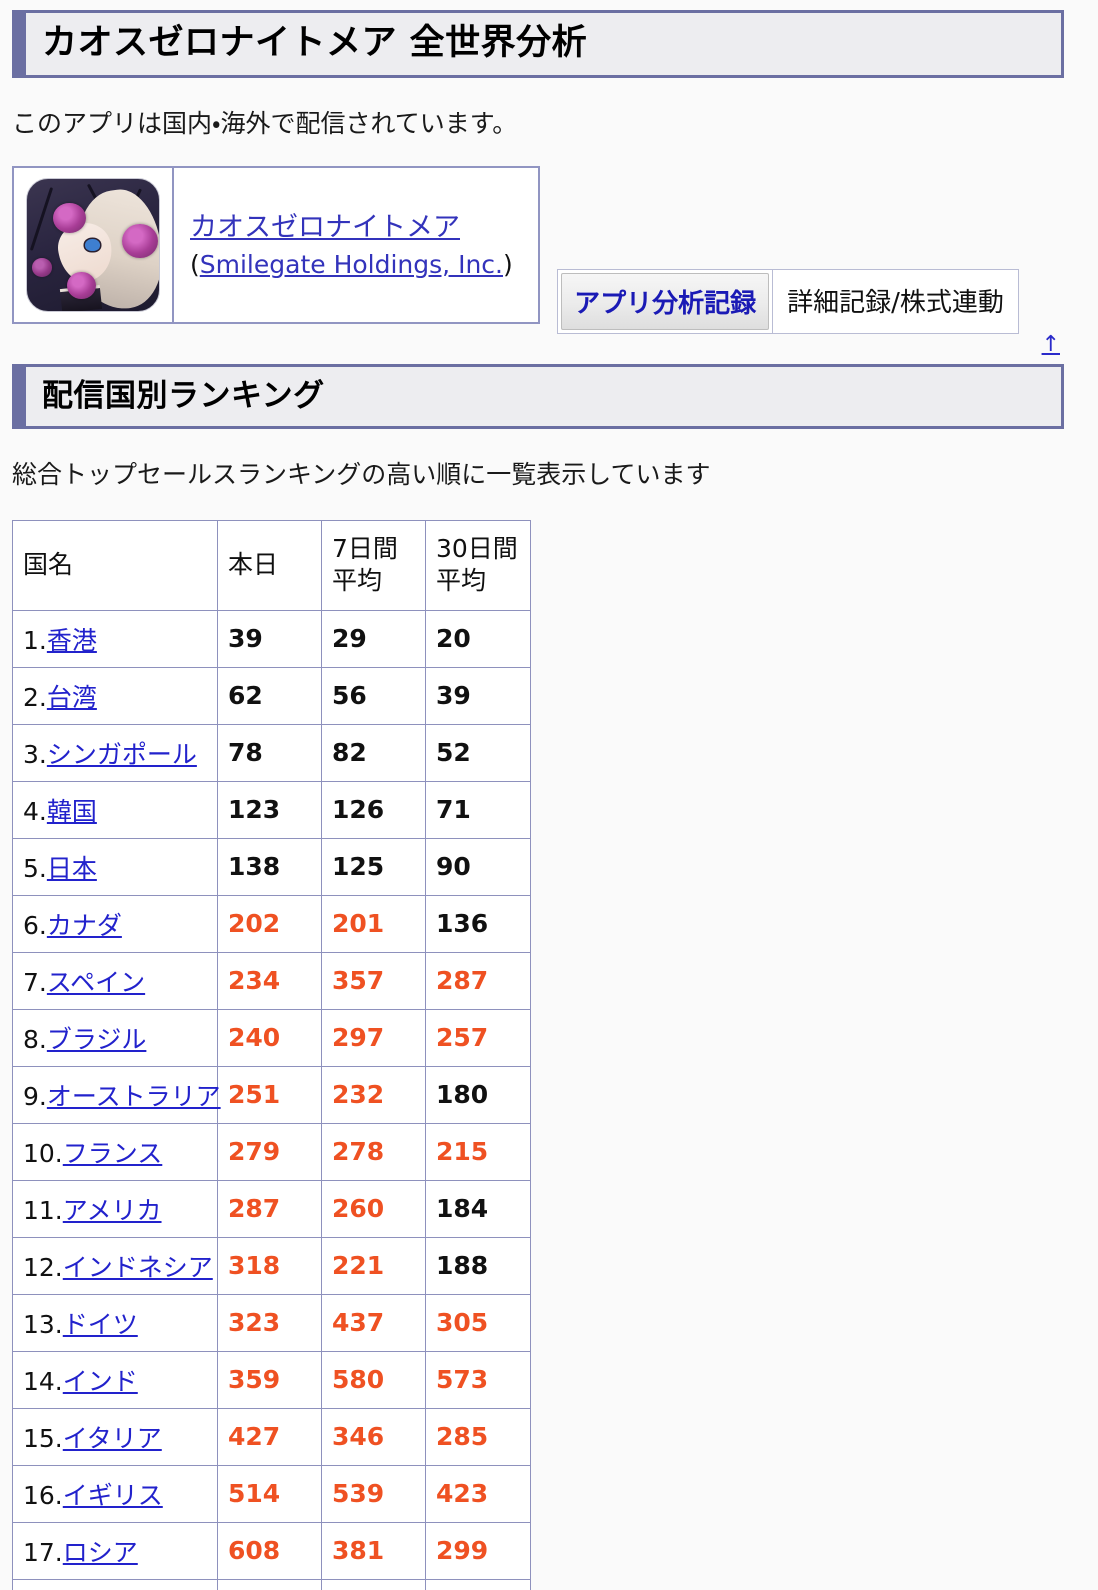 This screenshot has height=1590, width=1098. What do you see at coordinates (478, 1094) in the screenshot?
I see `cell-avg30: 180` at bounding box center [478, 1094].